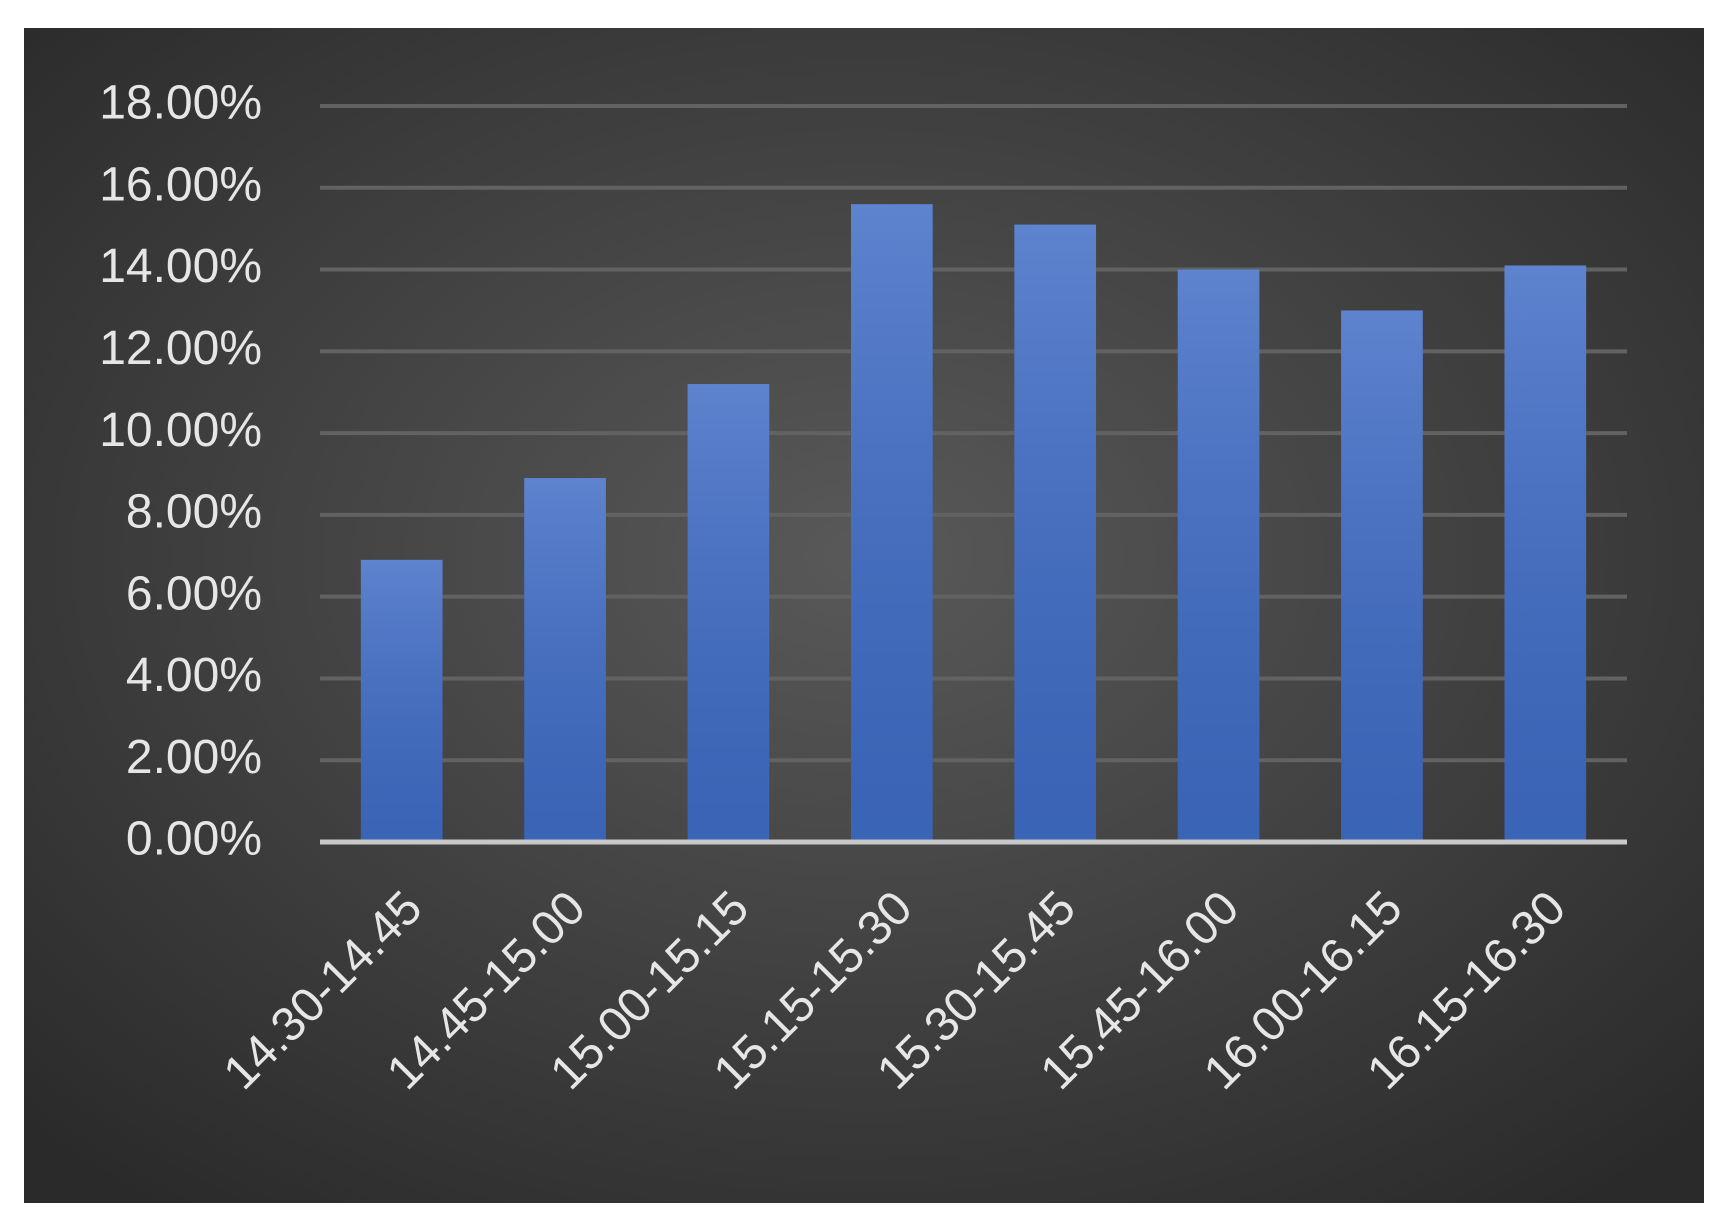 The height and width of the screenshot is (1231, 1726). What do you see at coordinates (194, 512) in the screenshot?
I see `y-tick-label: 8.00%` at bounding box center [194, 512].